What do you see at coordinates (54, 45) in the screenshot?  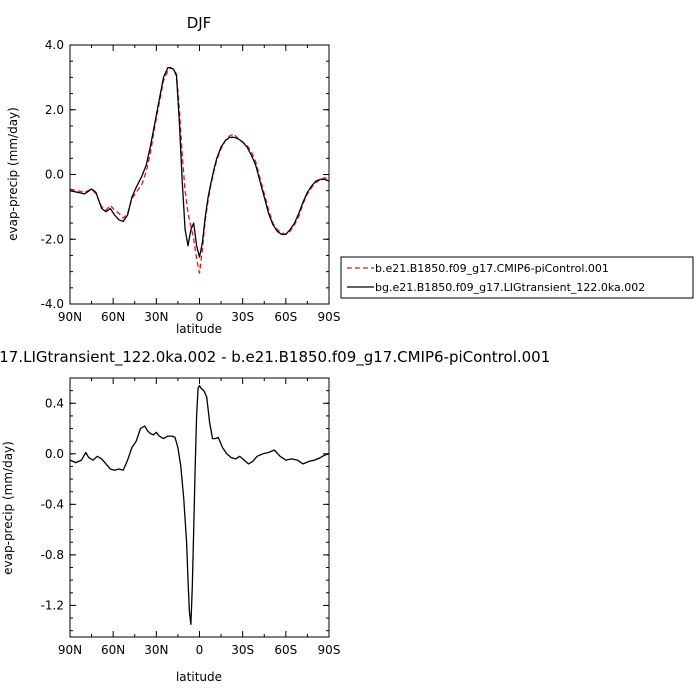 I see `y-tick-label: 4.0` at bounding box center [54, 45].